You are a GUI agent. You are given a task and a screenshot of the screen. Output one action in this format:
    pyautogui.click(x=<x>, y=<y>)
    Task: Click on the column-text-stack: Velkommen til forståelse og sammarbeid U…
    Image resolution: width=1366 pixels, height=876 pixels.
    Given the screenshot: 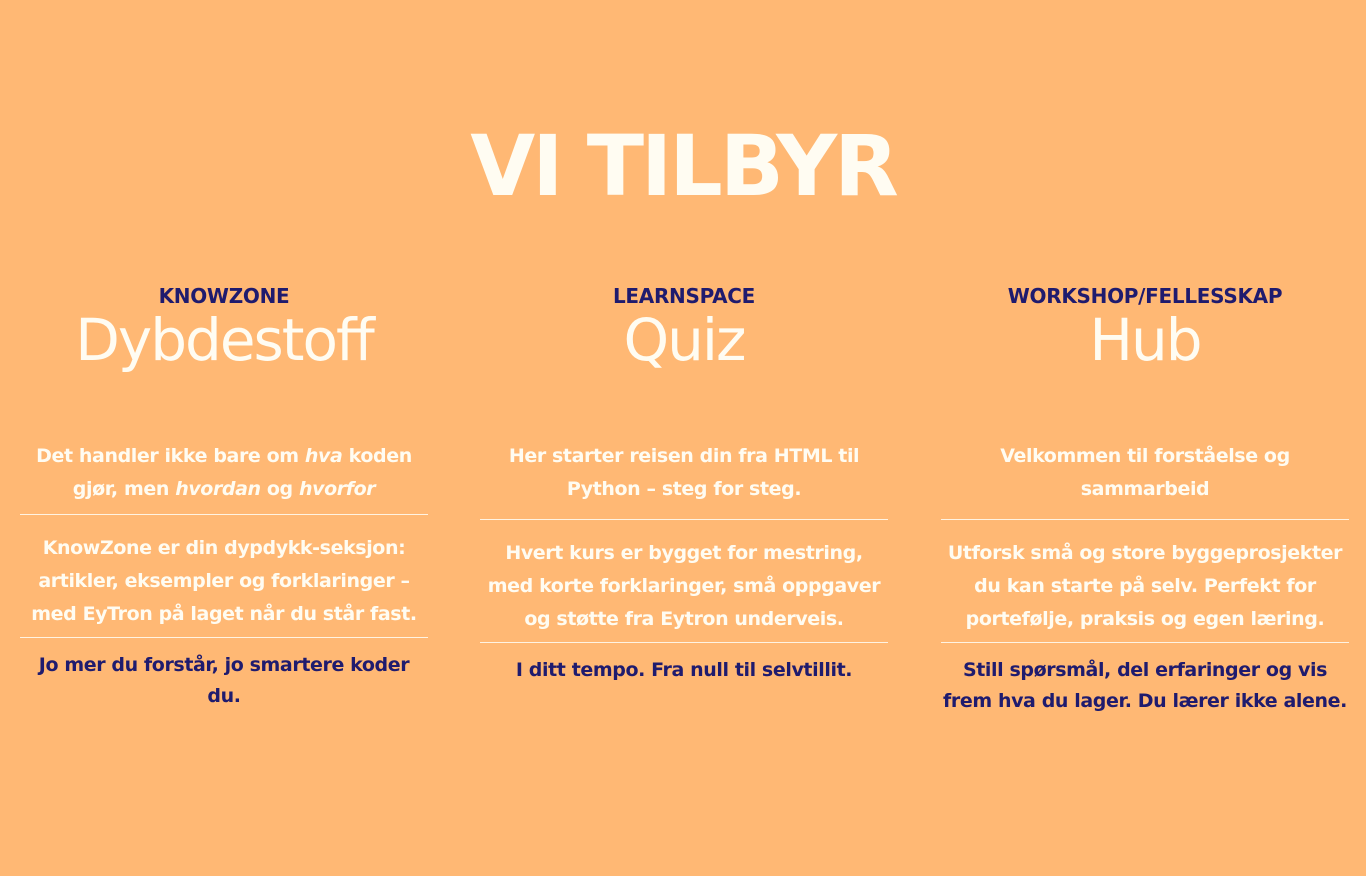 What is the action you would take?
    pyautogui.click(x=1145, y=578)
    